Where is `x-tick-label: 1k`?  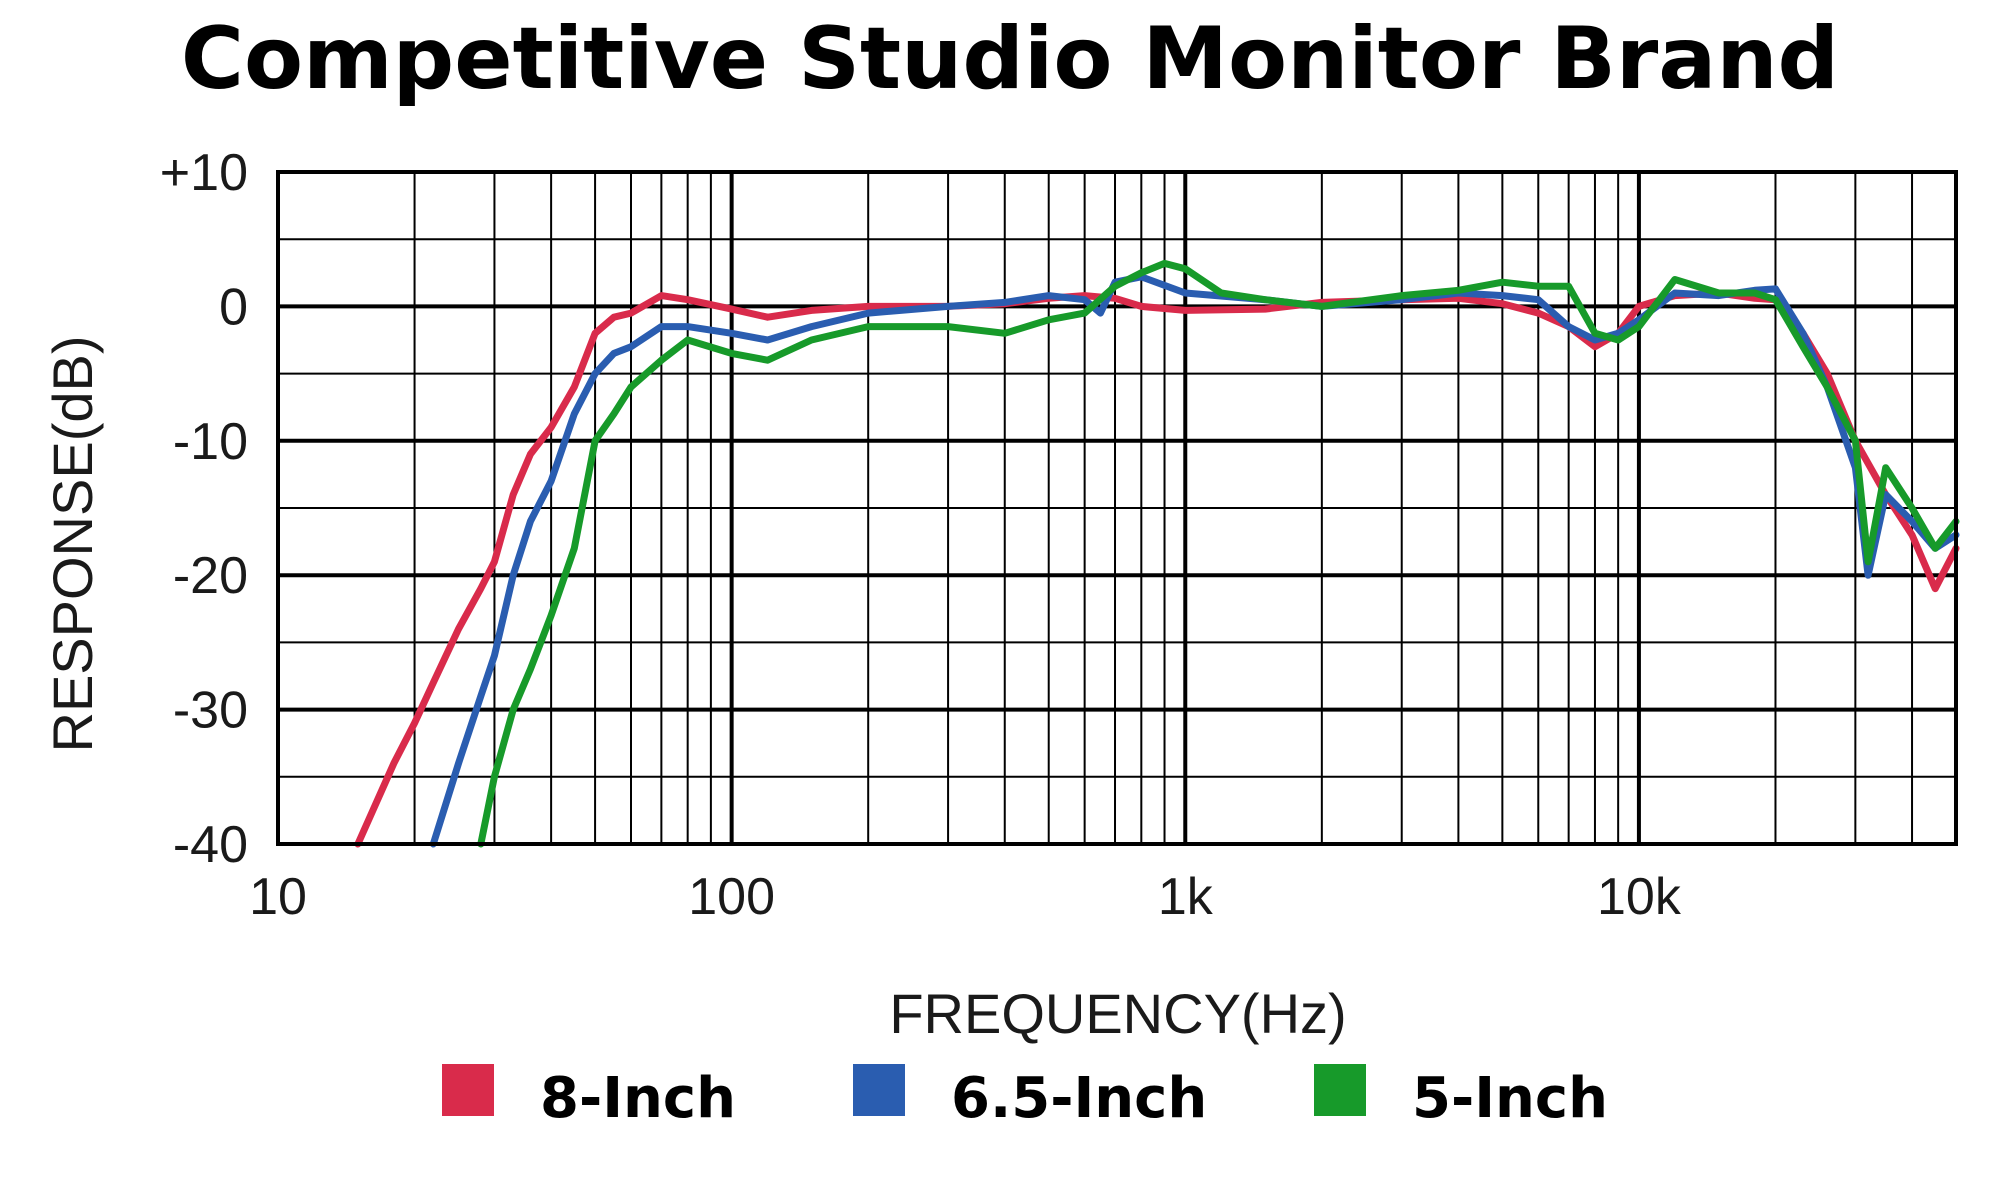
x-tick-label: 1k is located at coordinates (1186, 897).